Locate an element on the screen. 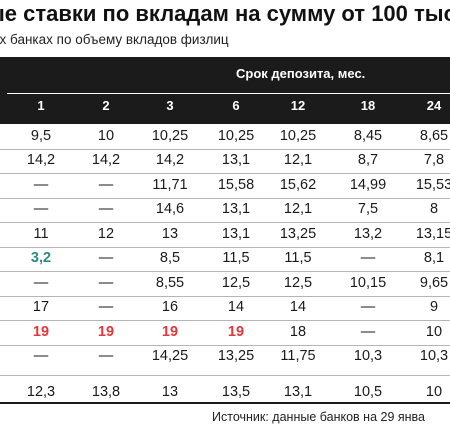  table-subtitle: их банках по объему вкладов физлиц is located at coordinates (114, 39).